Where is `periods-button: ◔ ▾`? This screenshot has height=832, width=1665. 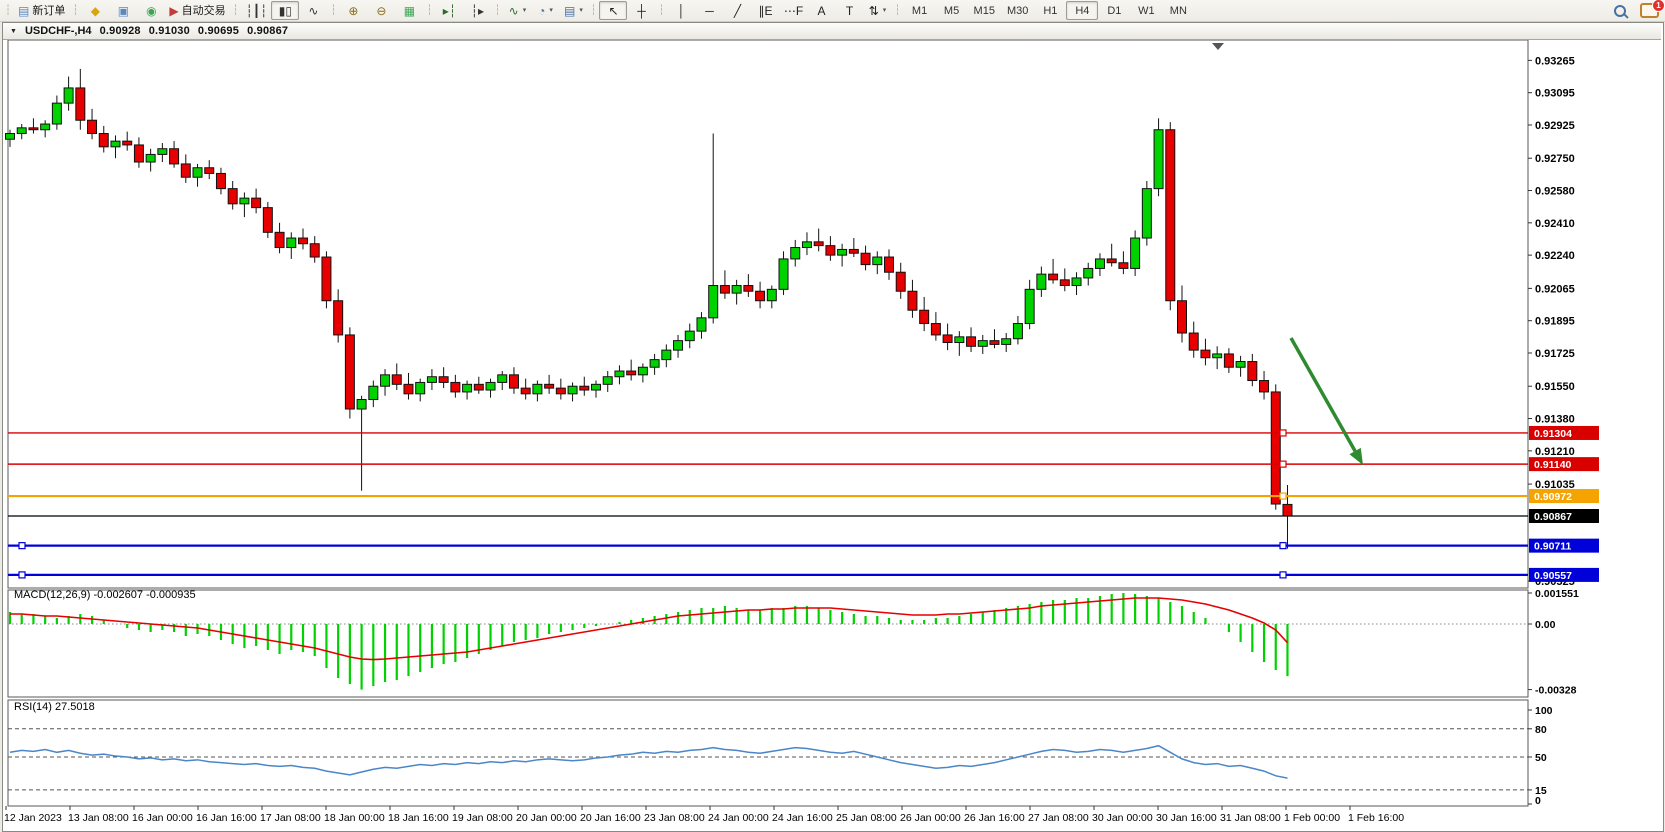
periods-button: ◔ ▾ is located at coordinates (545, 10).